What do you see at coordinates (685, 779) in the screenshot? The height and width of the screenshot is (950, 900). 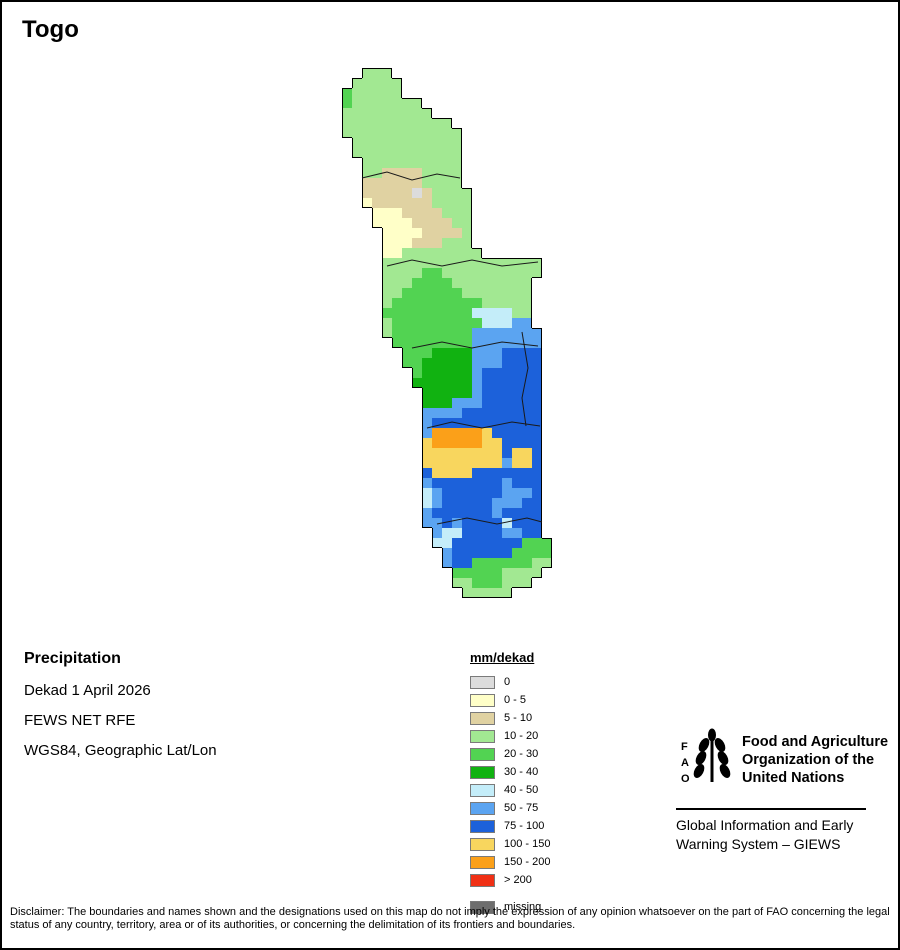 I see `fao-letter-o: O` at bounding box center [685, 779].